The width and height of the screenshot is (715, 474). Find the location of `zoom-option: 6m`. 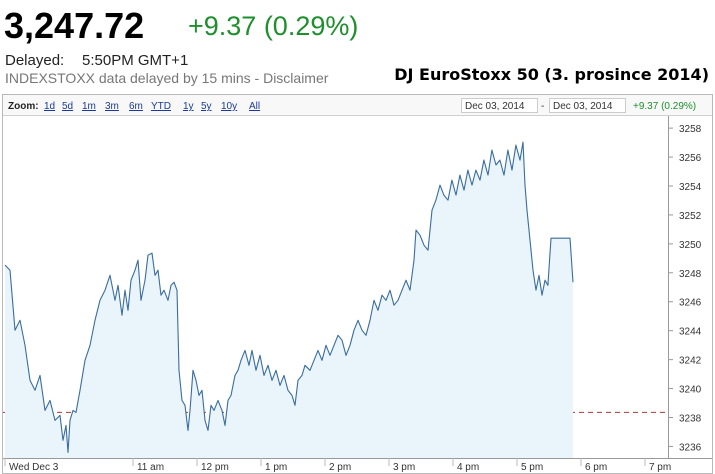

zoom-option: 6m is located at coordinates (136, 106).